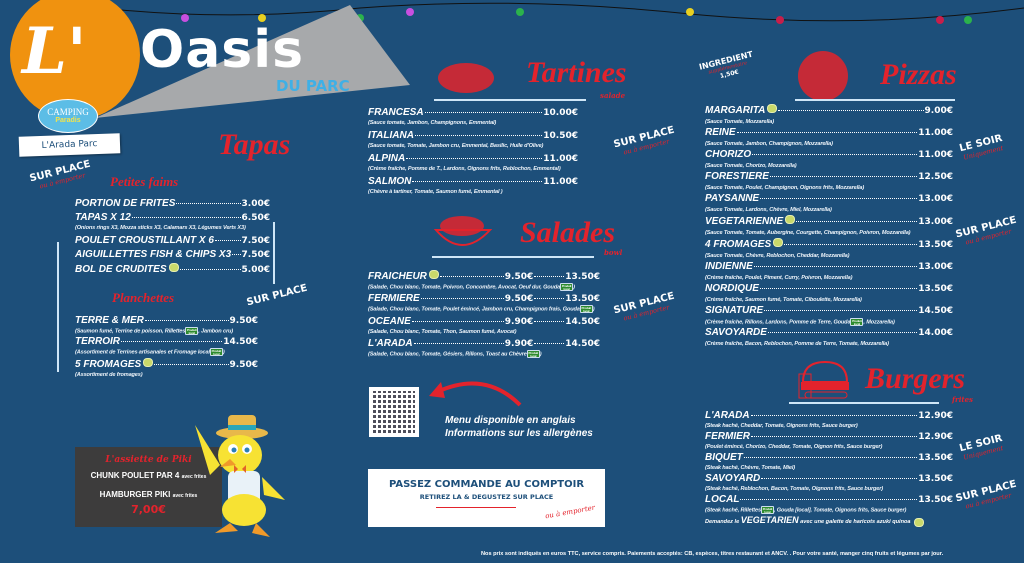 This screenshot has width=1024, height=563. I want to click on menu-item-name: ITALIANA, so click(391, 135).